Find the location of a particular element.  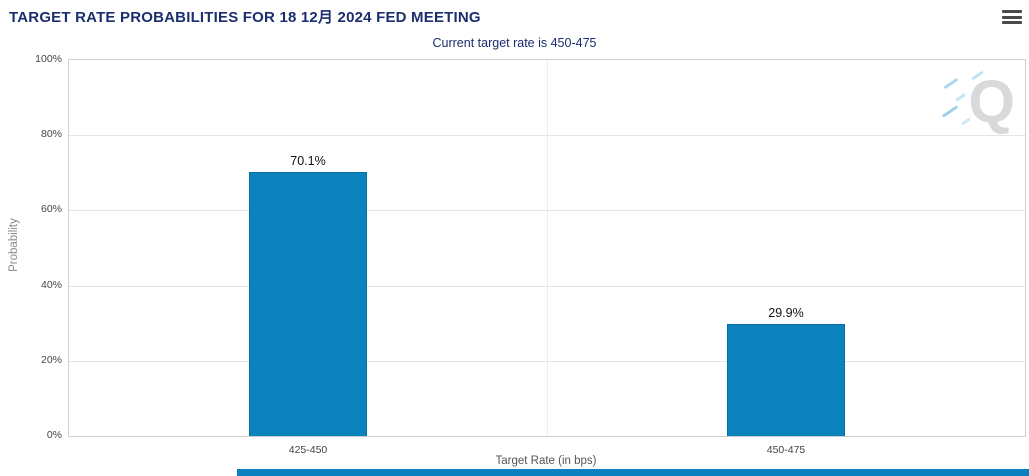

bar-value-label: 29.9% is located at coordinates (786, 312).